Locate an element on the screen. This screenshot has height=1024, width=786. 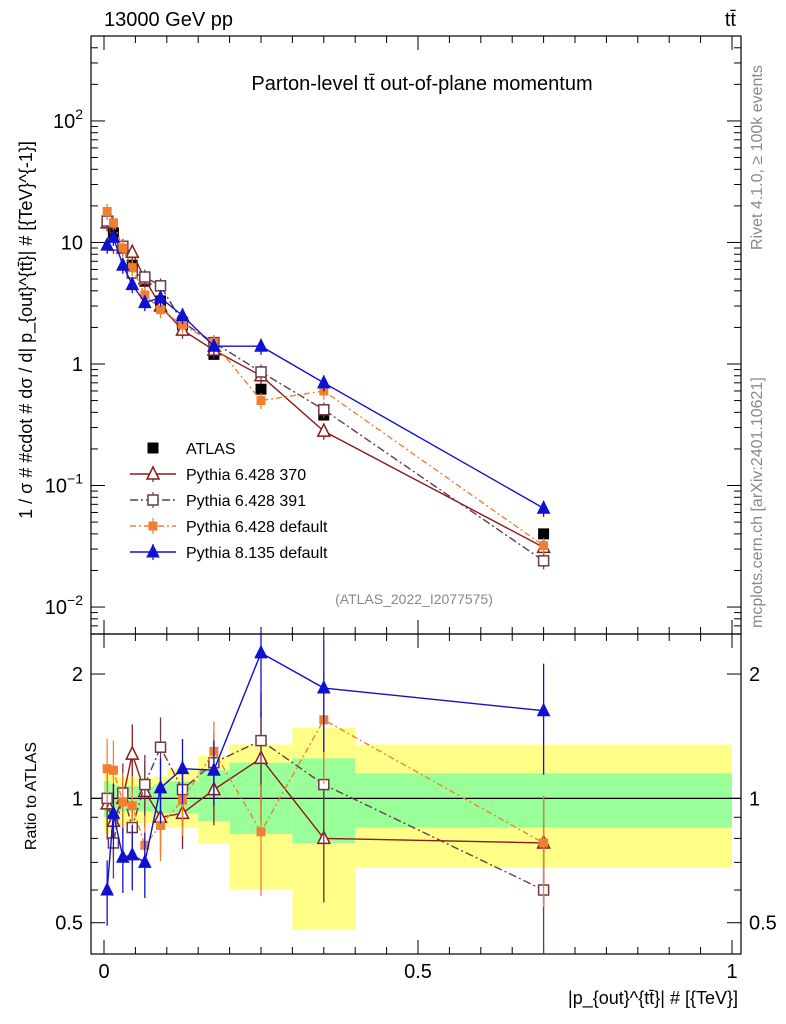
y-tick-label: 10⁻¹ is located at coordinates (64, 484).